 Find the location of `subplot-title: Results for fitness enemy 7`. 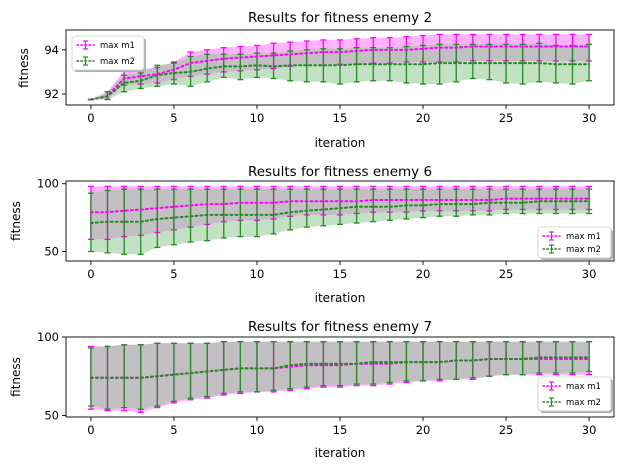

subplot-title: Results for fitness enemy 7 is located at coordinates (340, 327).